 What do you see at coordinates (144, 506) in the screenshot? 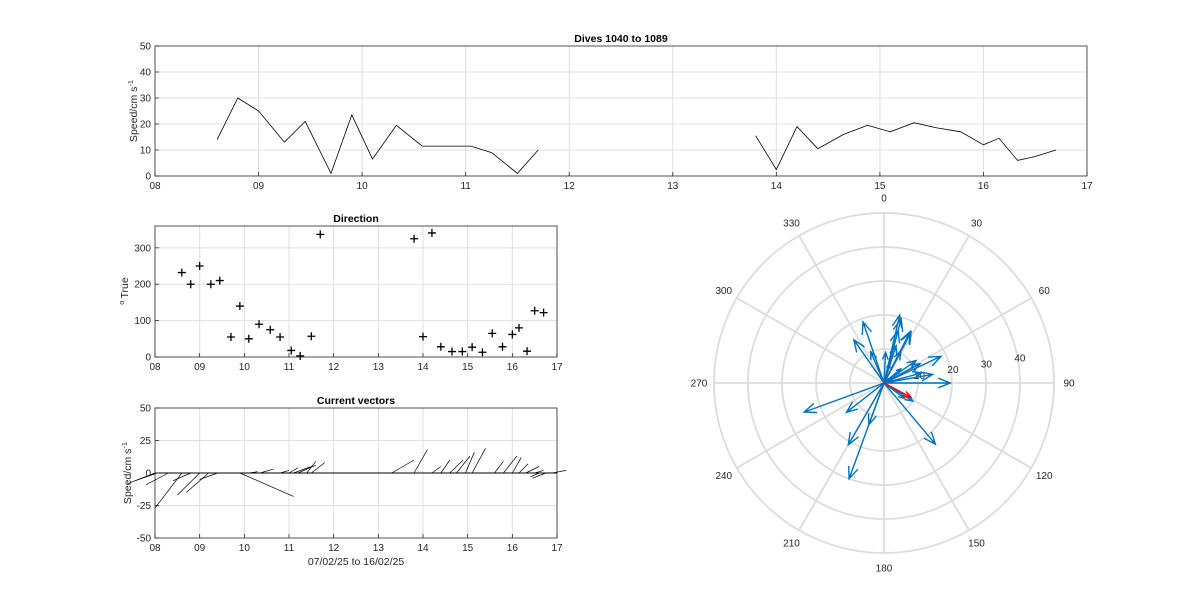
I see `y-tick-label: -25` at bounding box center [144, 506].